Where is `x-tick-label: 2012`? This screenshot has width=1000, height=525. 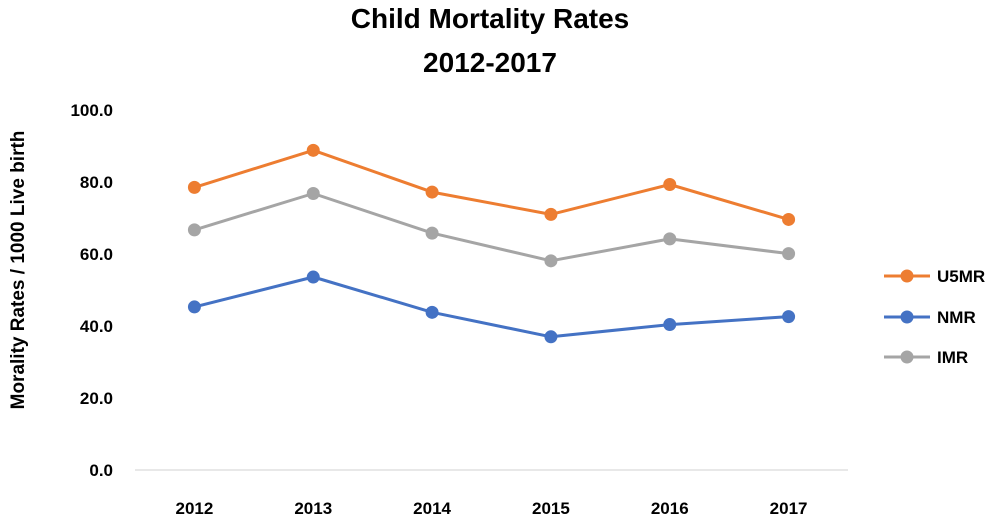 x-tick-label: 2012 is located at coordinates (195, 508).